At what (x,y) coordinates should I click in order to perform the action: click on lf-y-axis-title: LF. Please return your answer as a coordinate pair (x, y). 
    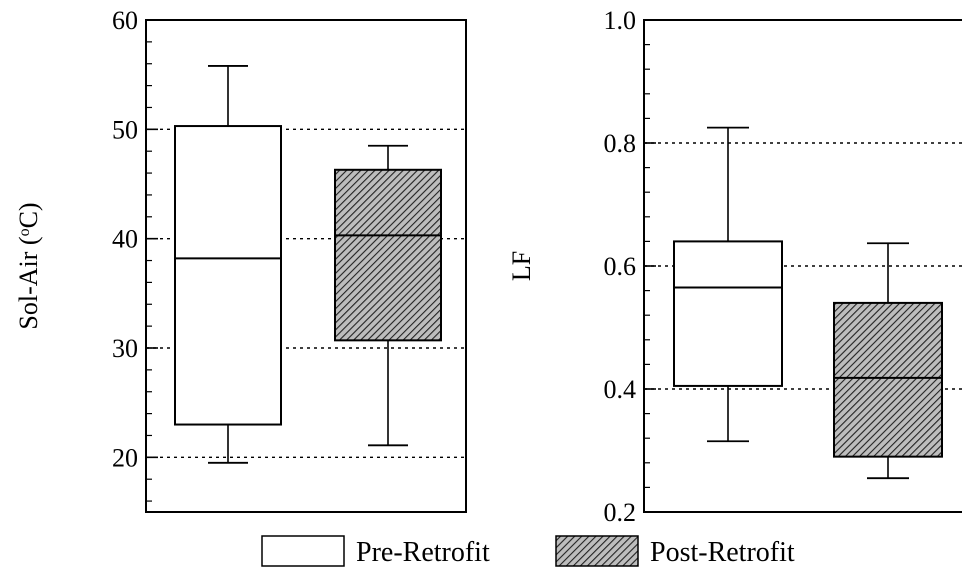
    Looking at the image, I should click on (521, 266).